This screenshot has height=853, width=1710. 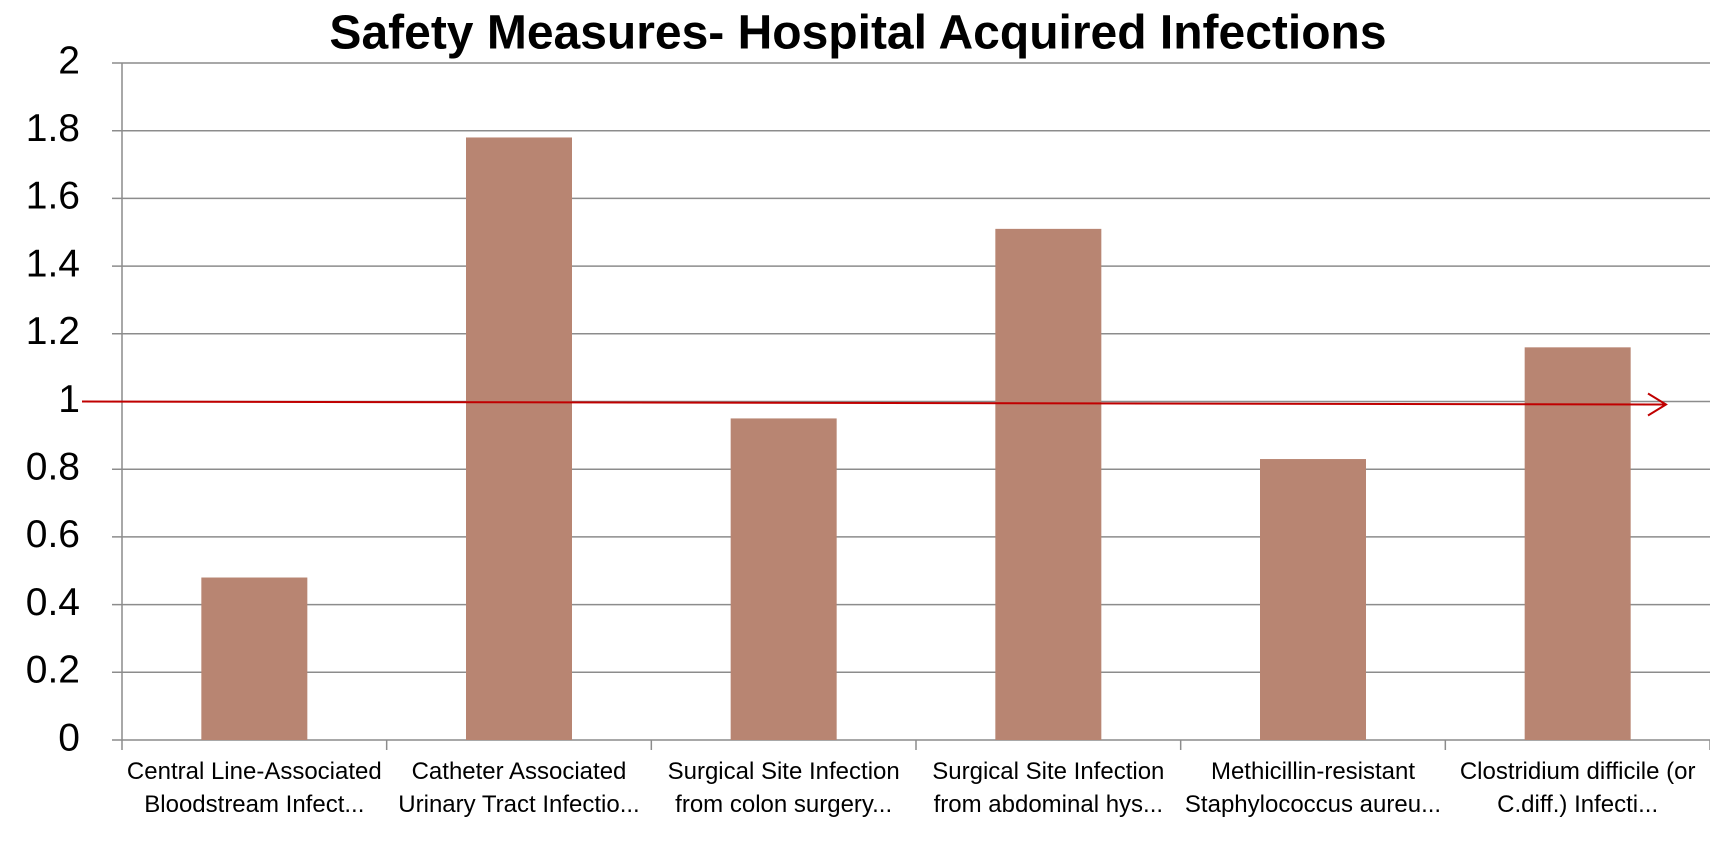 I want to click on y-tick-label: 1.6, so click(x=53, y=196).